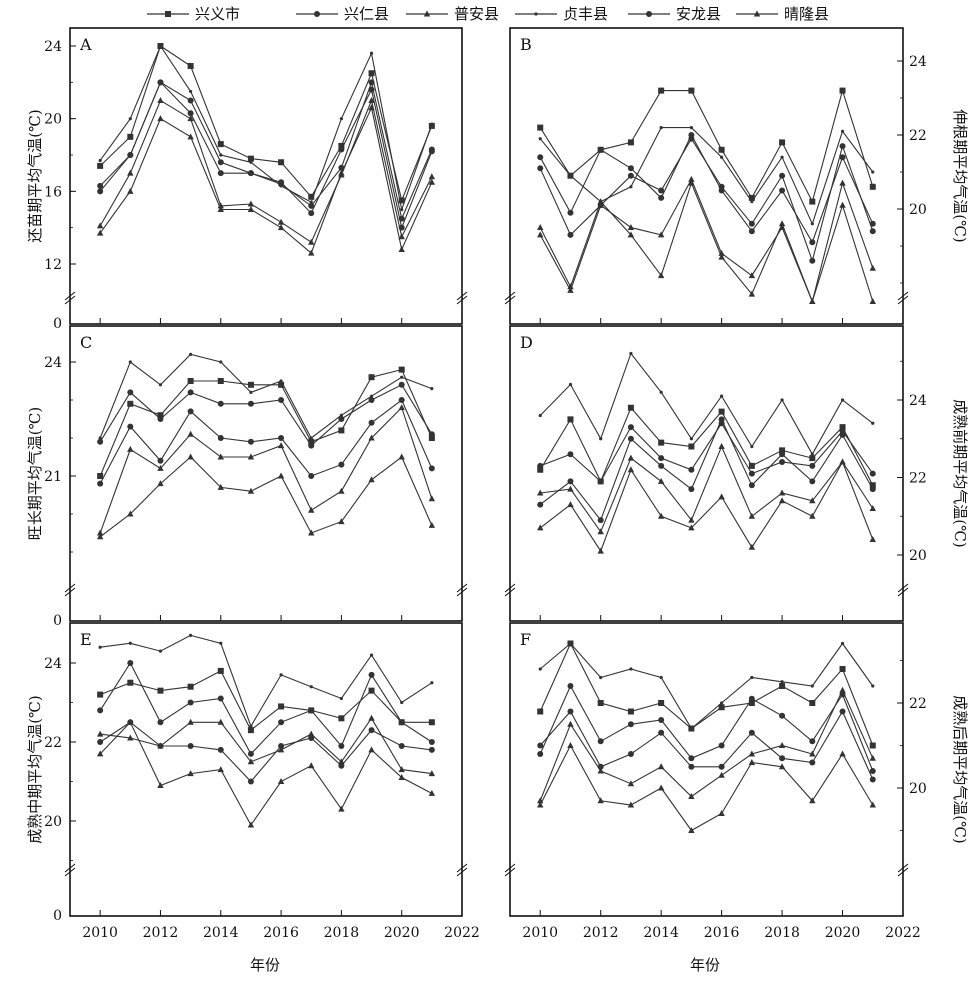 This screenshot has width=972, height=985. Describe the element at coordinates (265, 965) in the screenshot. I see `x-axis-label-left: 年份` at that location.